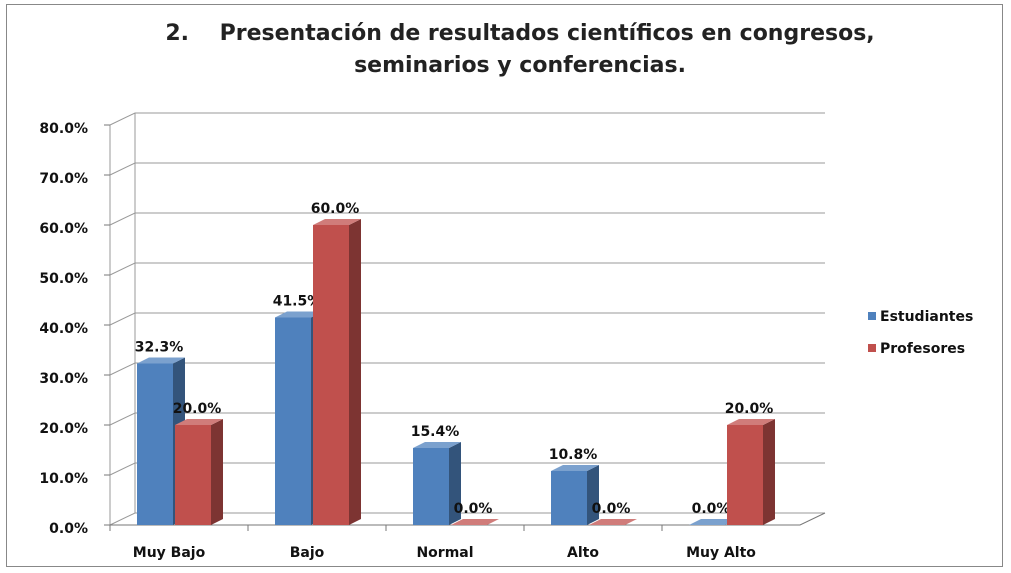 This screenshot has height=573, width=1011. Describe the element at coordinates (573, 455) in the screenshot. I see `data-label: 10.8%` at that location.